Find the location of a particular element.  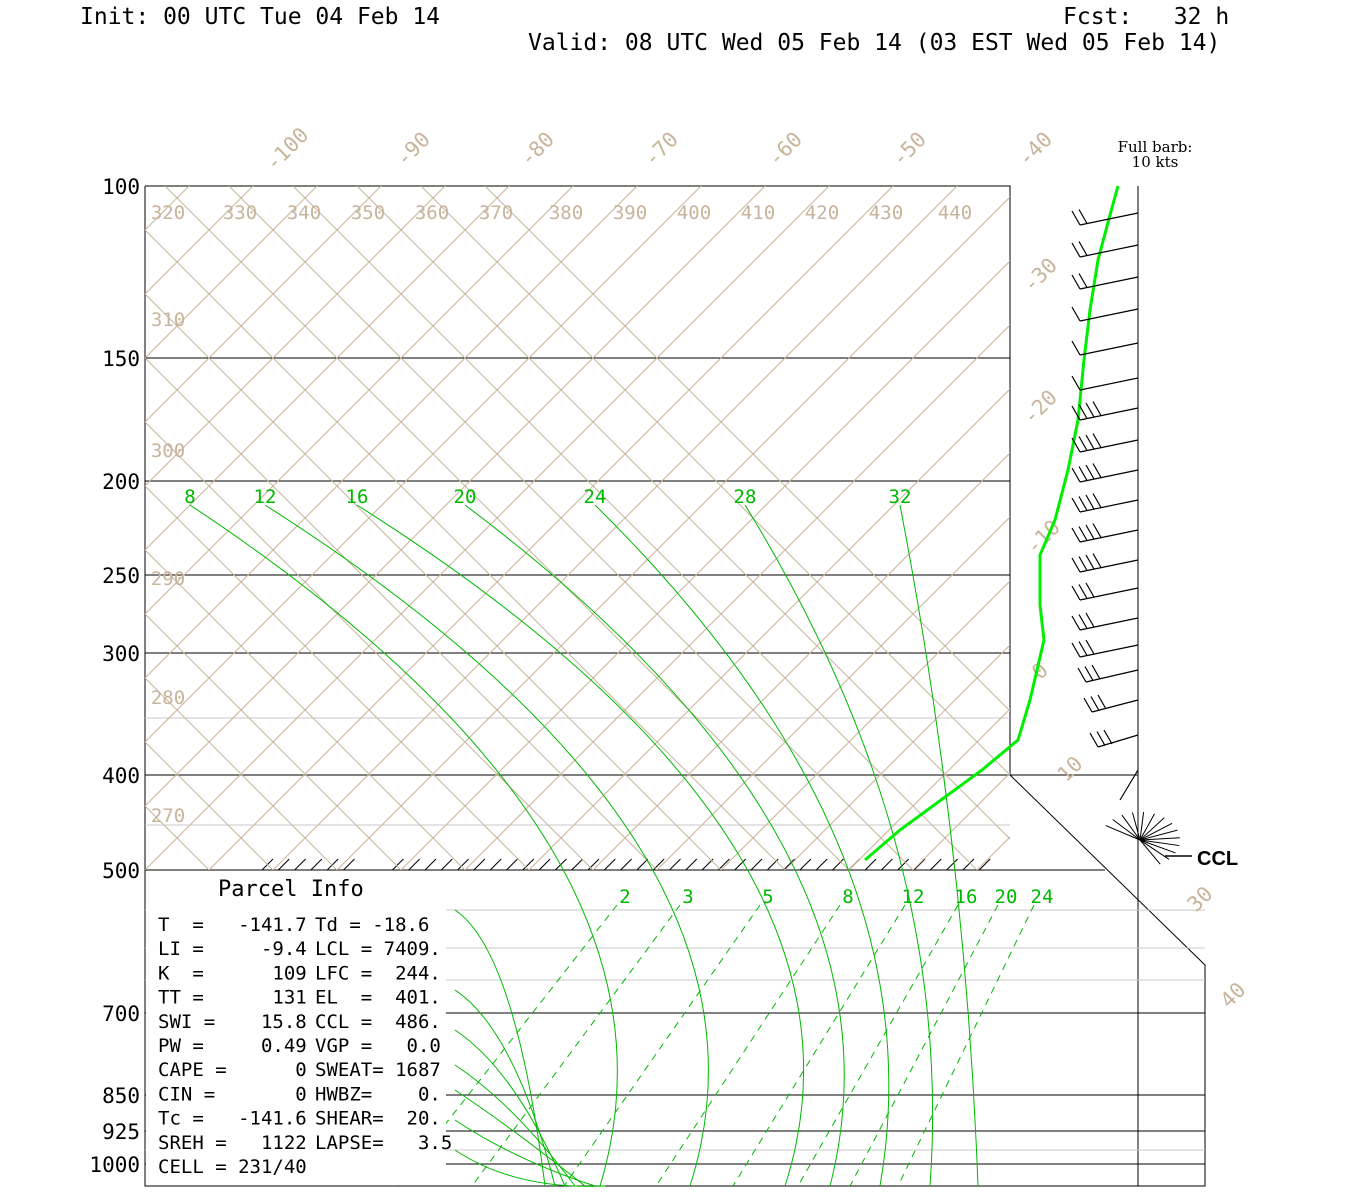

isotherm-label: -40 is located at coordinates (1035, 149).